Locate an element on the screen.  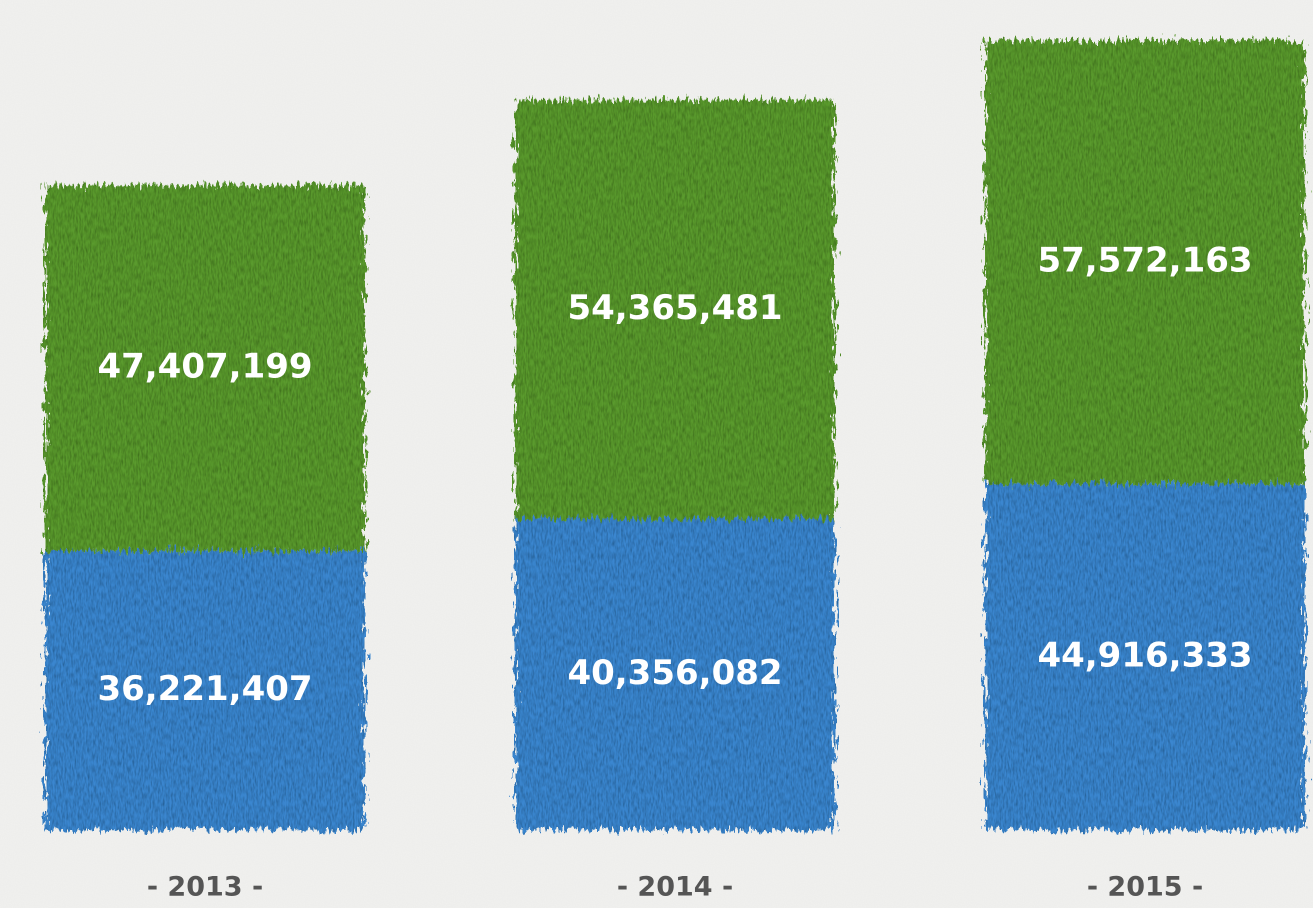
value-label: 36,221,407 is located at coordinates (204, 689).